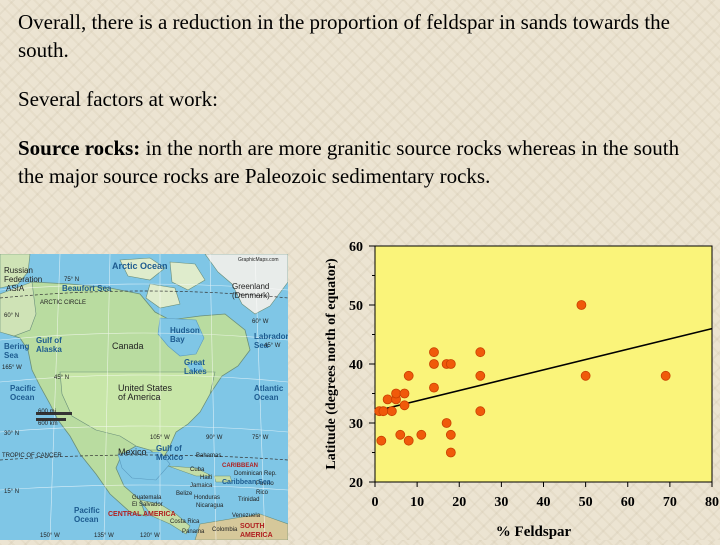  I want to click on x-tick-label: 40, so click(544, 502).